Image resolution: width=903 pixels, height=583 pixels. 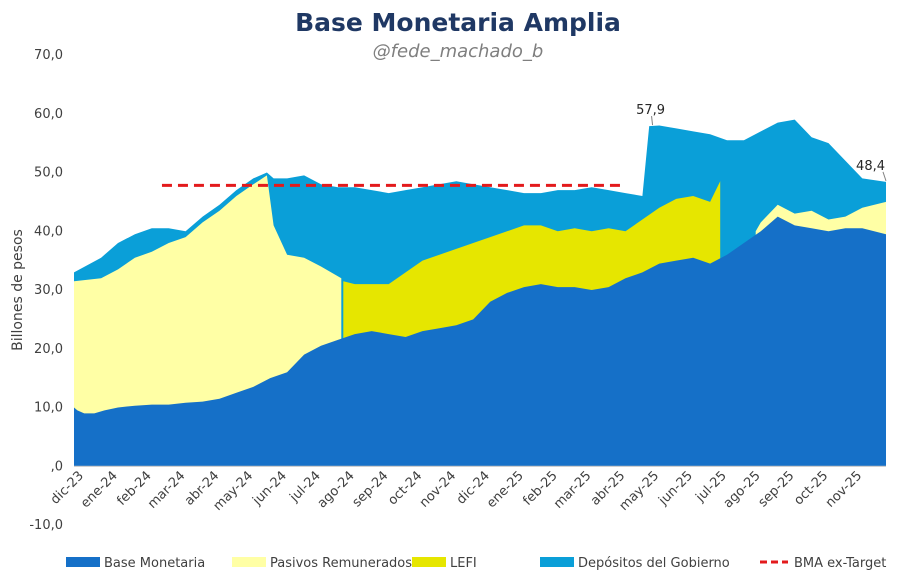 What do you see at coordinates (675, 488) in the screenshot?
I see `x-tick-label: jun-25` at bounding box center [675, 488].